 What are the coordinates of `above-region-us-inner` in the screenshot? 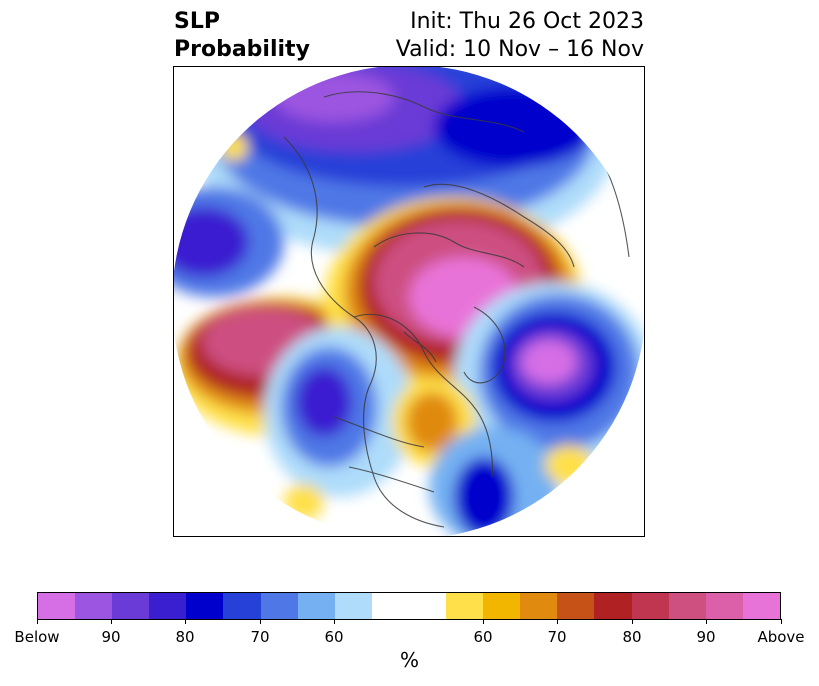 It's located at (432, 422).